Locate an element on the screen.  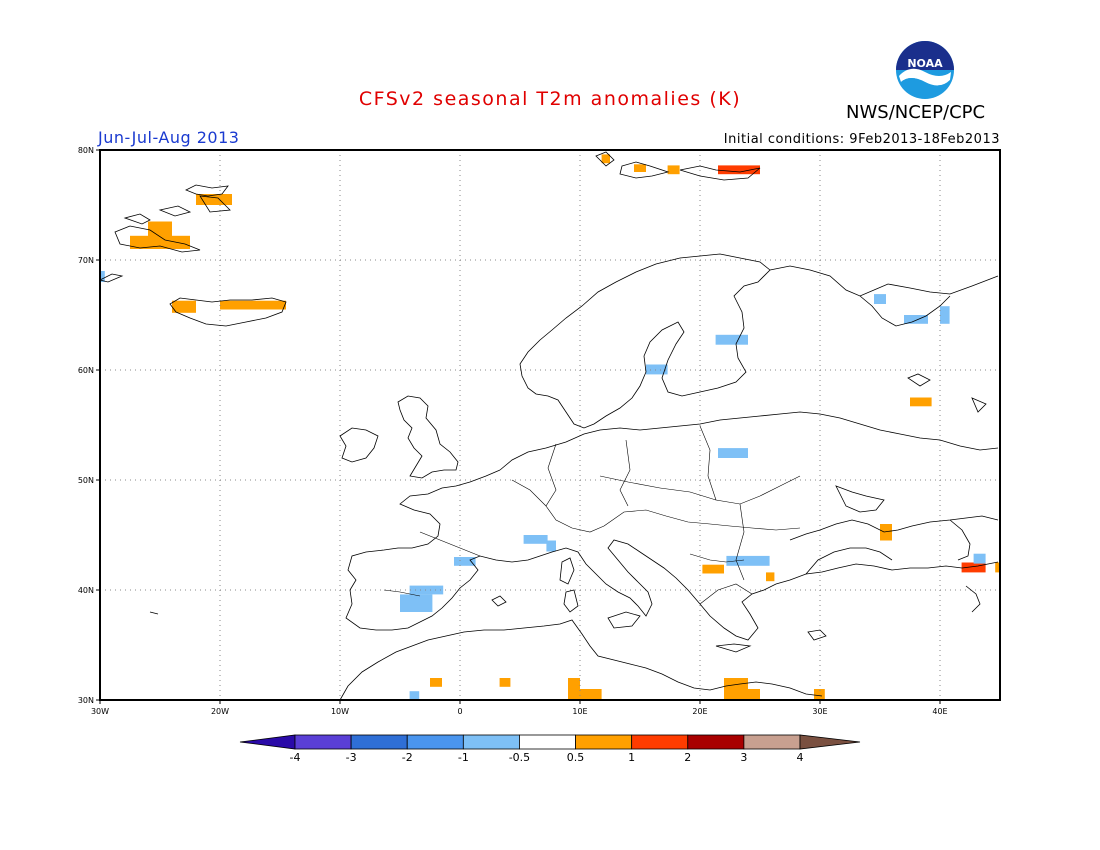
lat-tick-label: 80N is located at coordinates (86, 150).